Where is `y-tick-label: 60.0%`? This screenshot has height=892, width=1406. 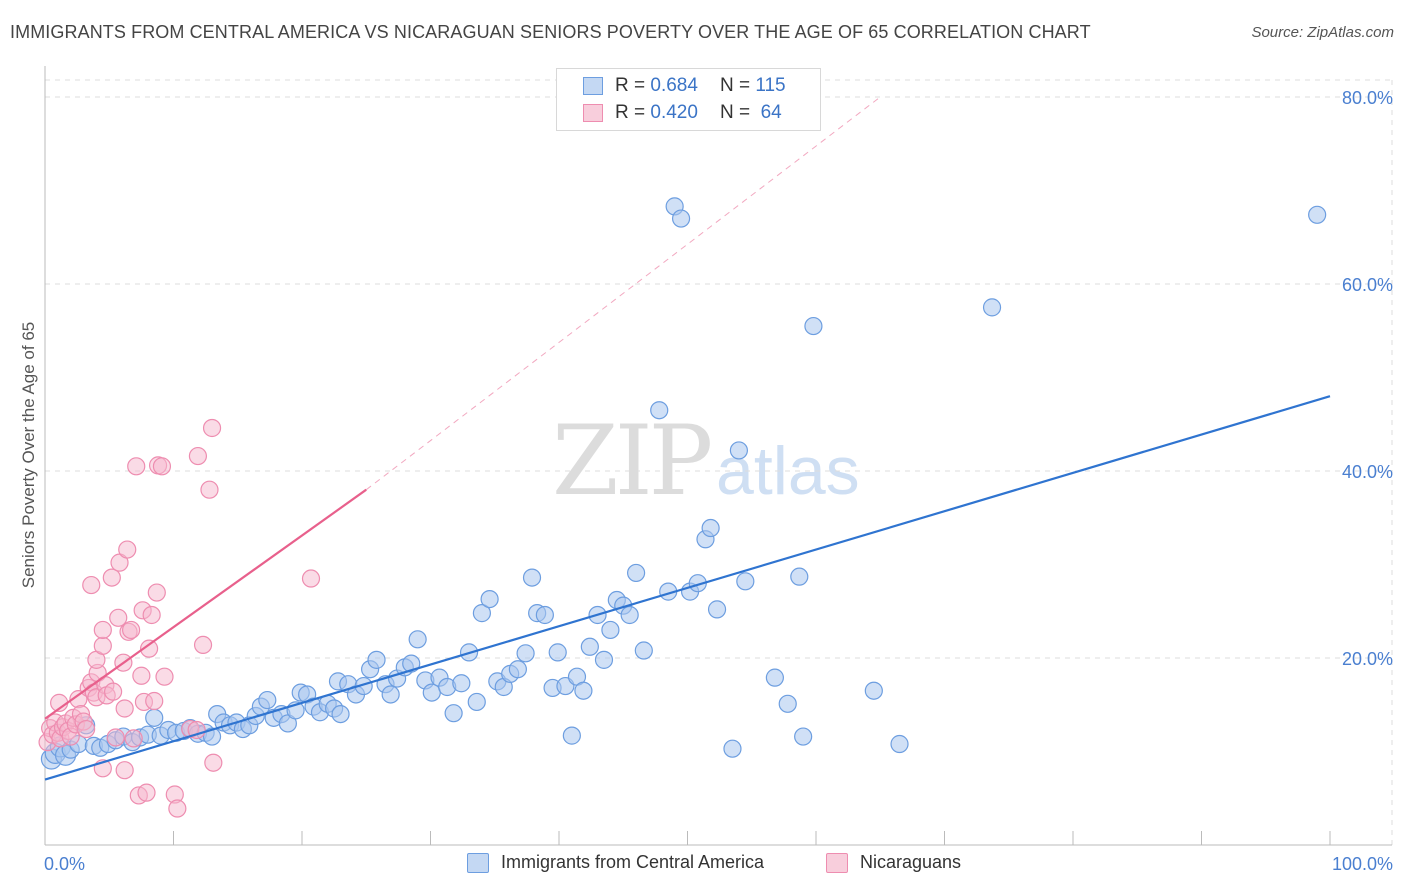 y-tick-label: 60.0% is located at coordinates (1367, 285).